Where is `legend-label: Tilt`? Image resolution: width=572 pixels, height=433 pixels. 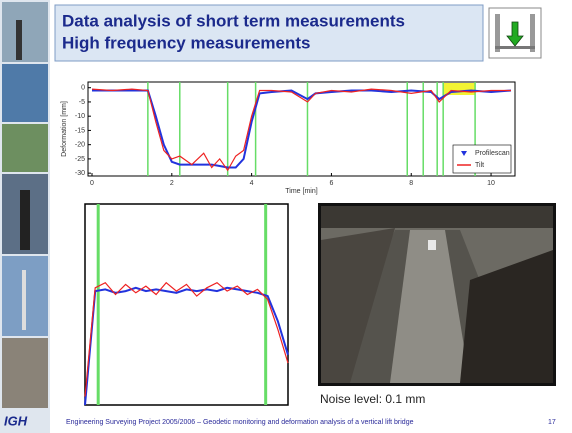 legend-label: Tilt is located at coordinates (479, 165).